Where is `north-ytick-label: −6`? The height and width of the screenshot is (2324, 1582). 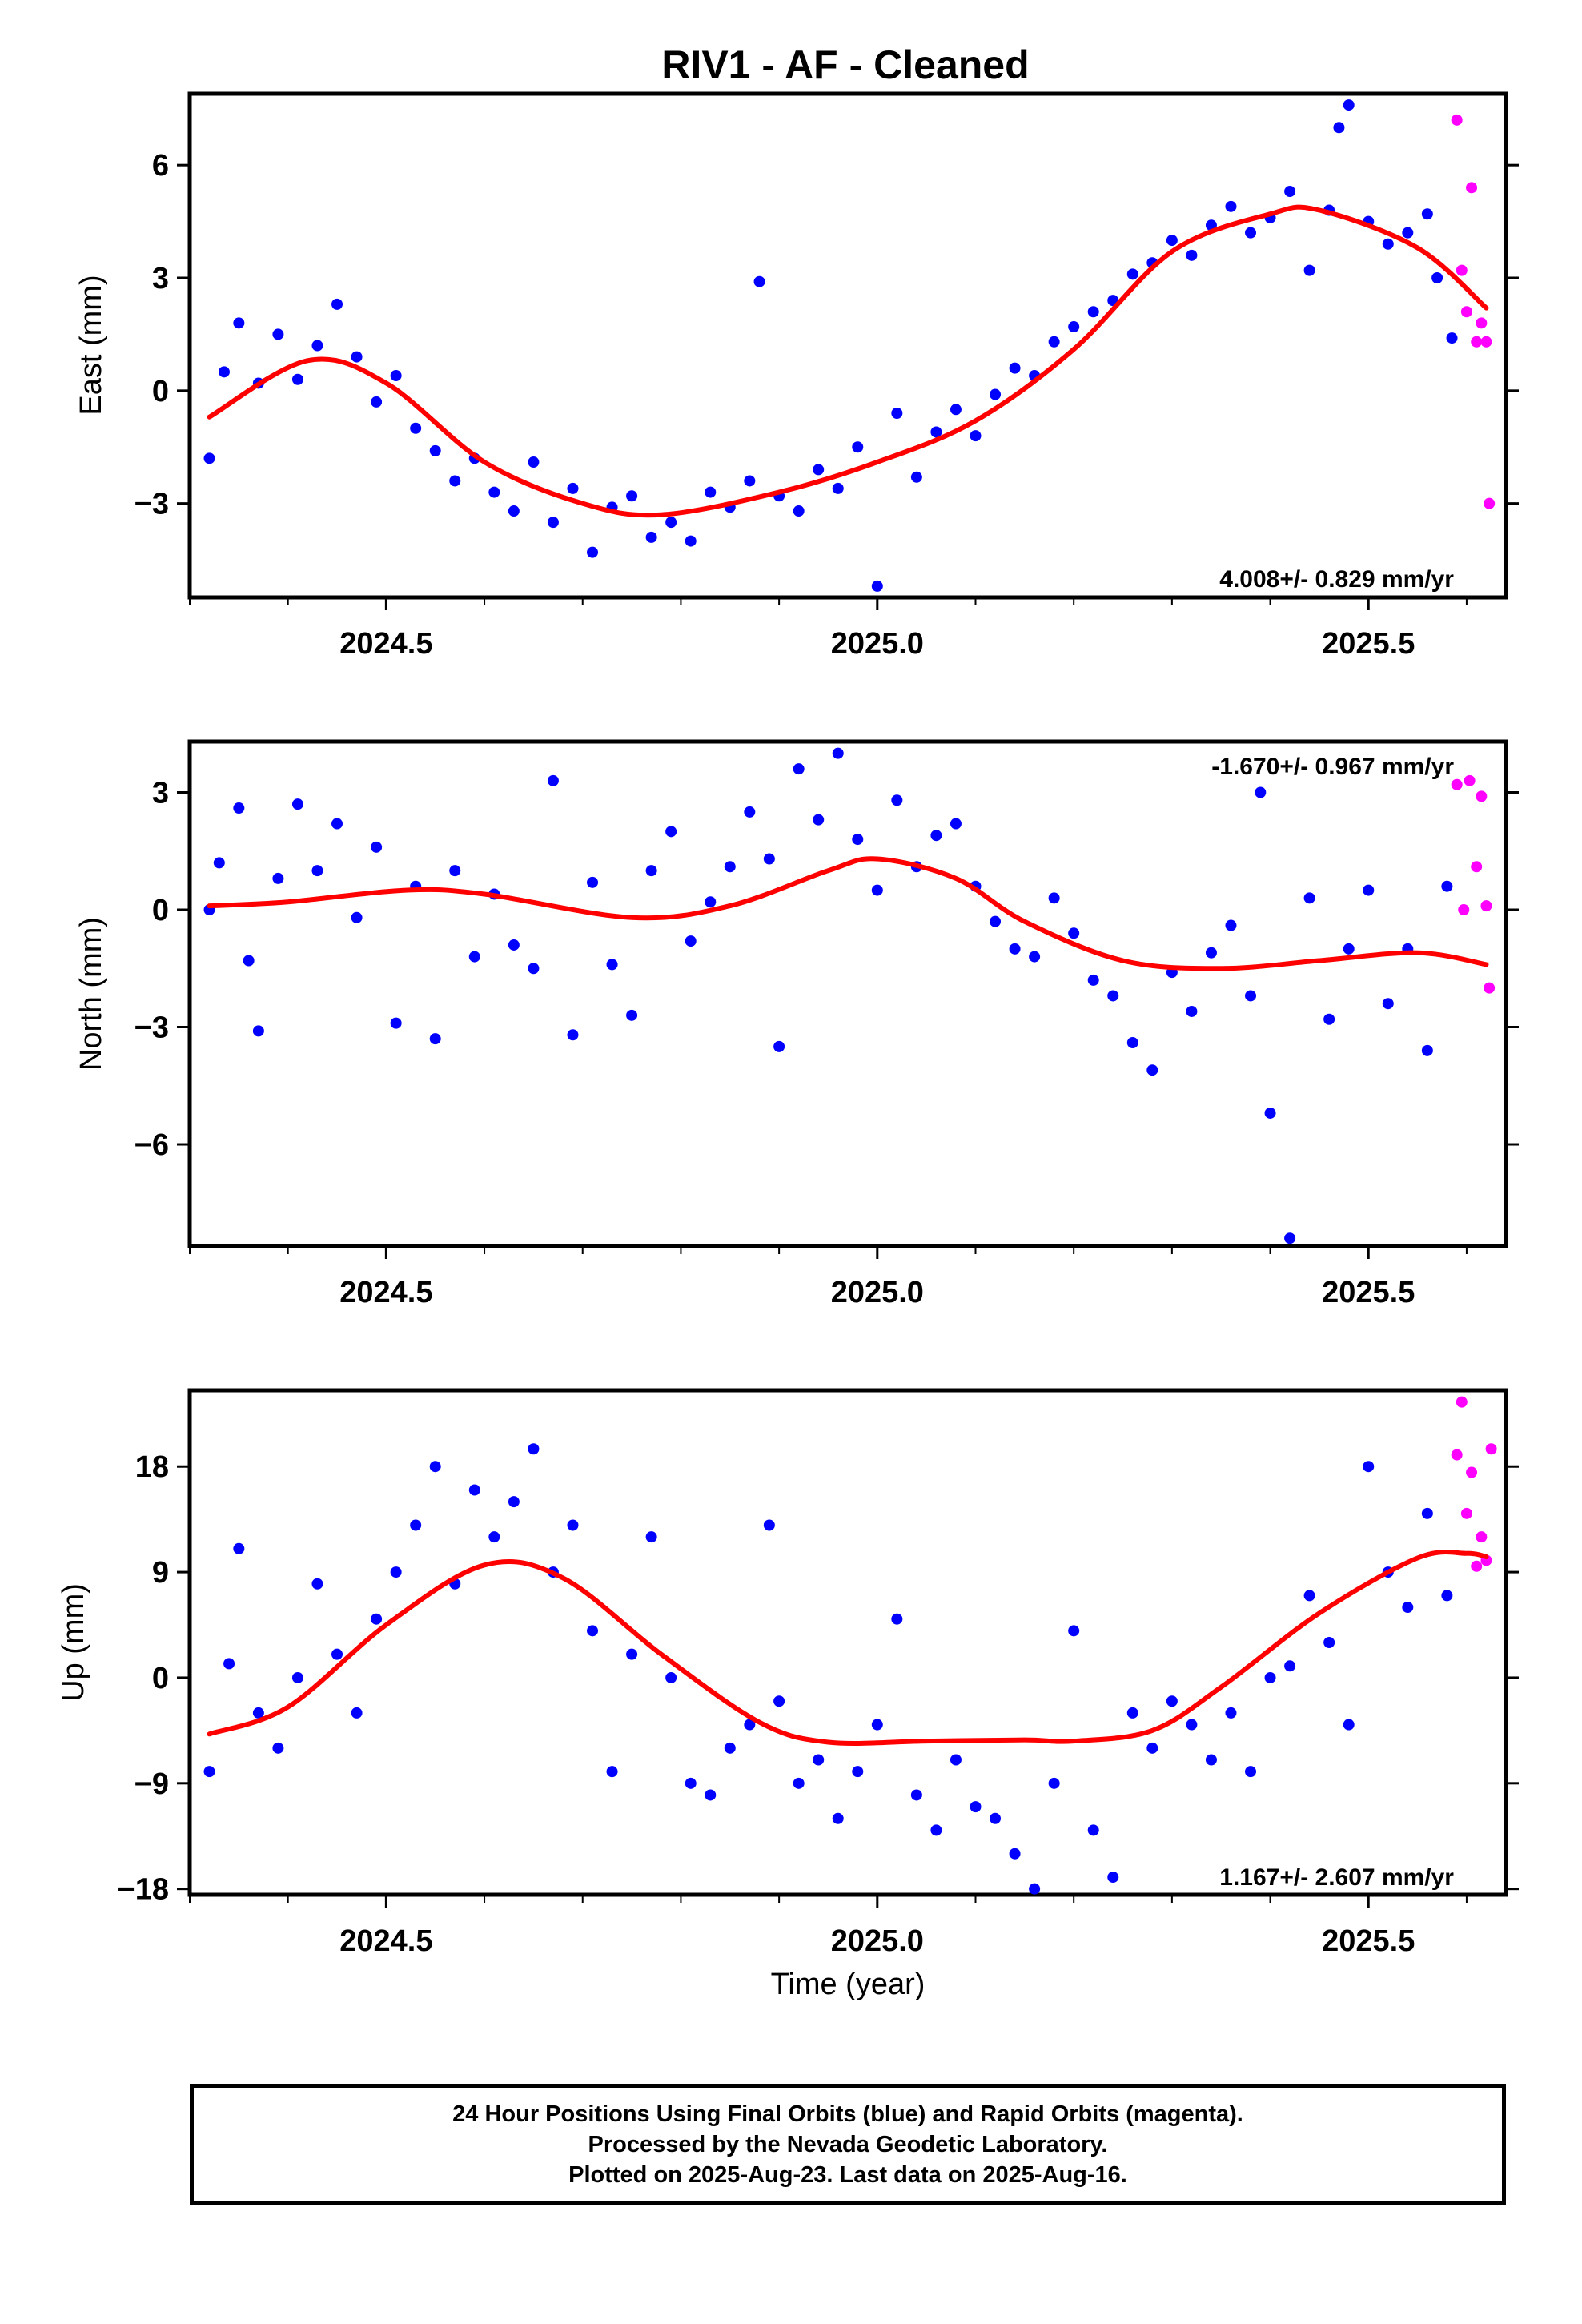 north-ytick-label: −6 is located at coordinates (152, 1145).